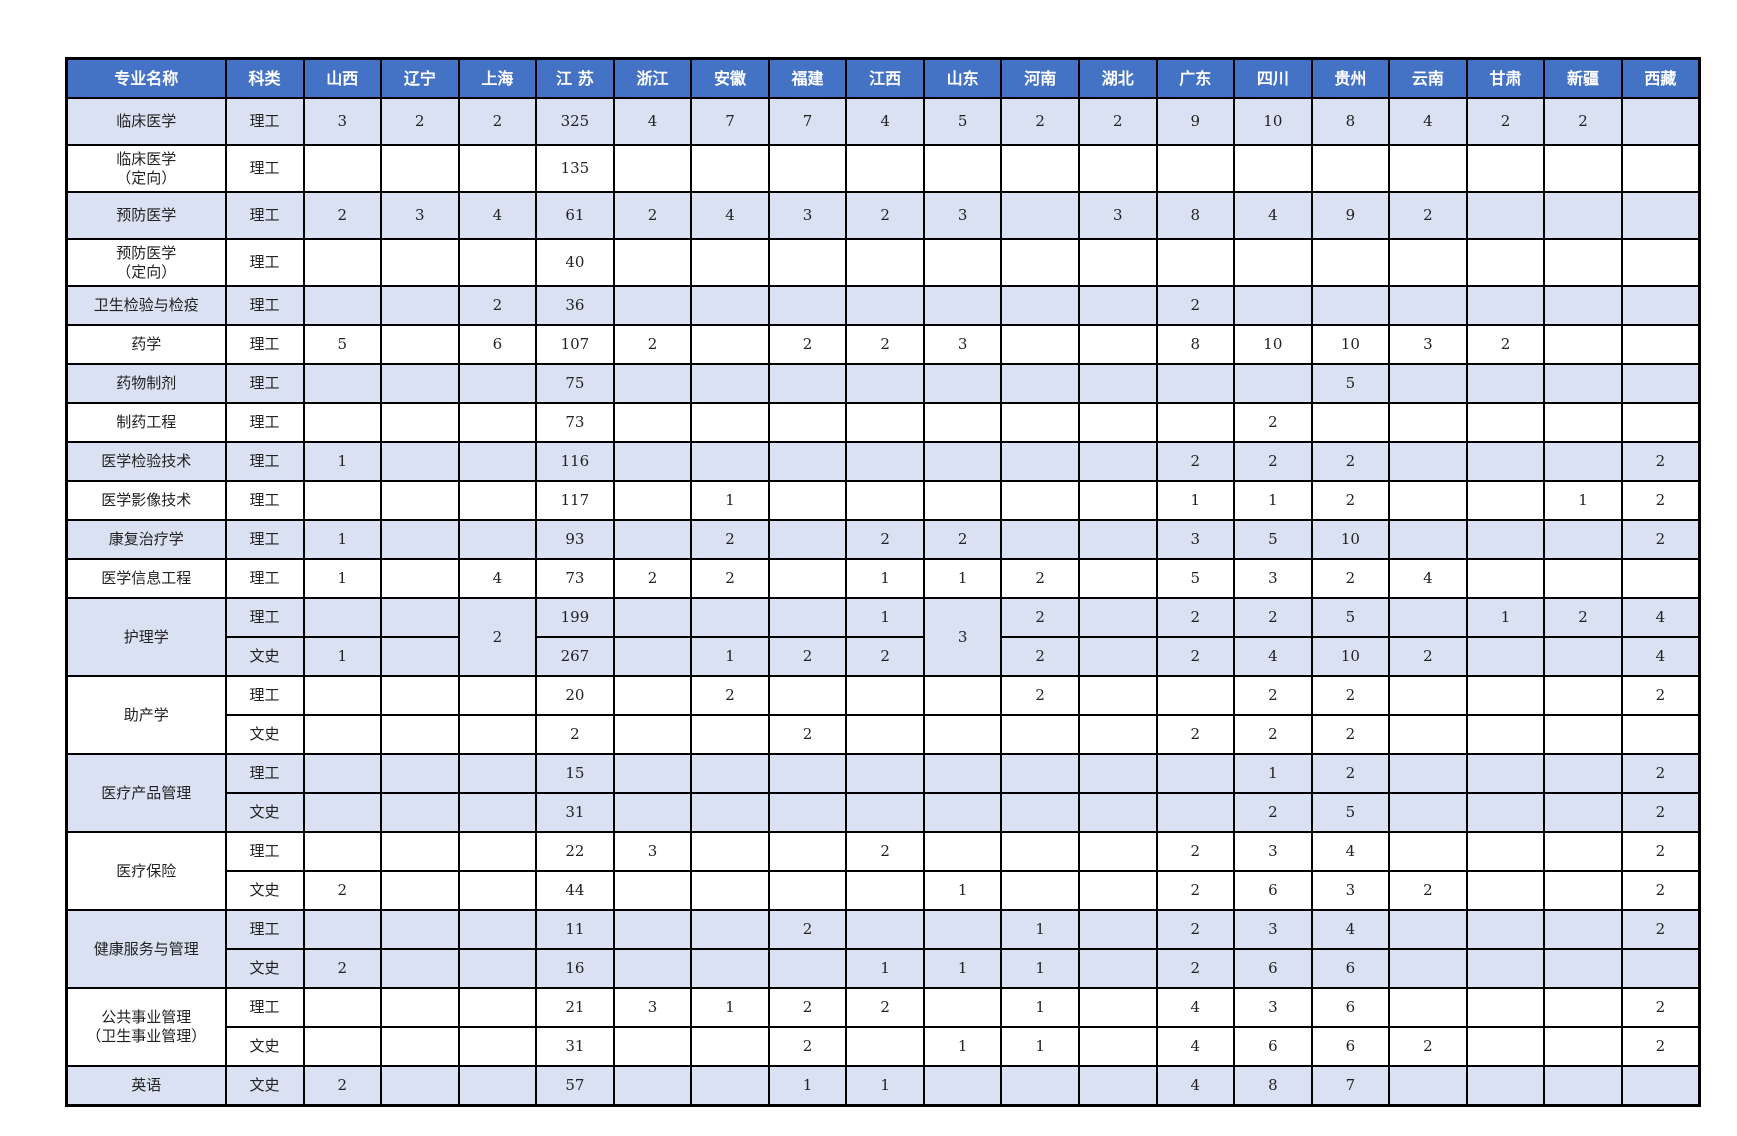 This screenshot has width=1737, height=1136. I want to click on major-name-cell: 预防医学, so click(146, 215).